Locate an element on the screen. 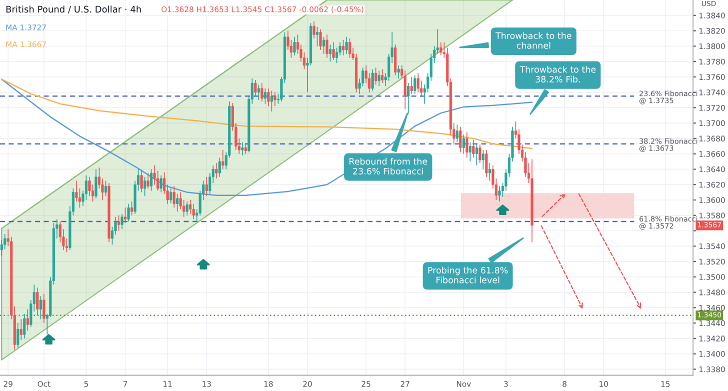 The width and height of the screenshot is (728, 391). annotation: Throwback to the 38.2% Fib. is located at coordinates (558, 74).